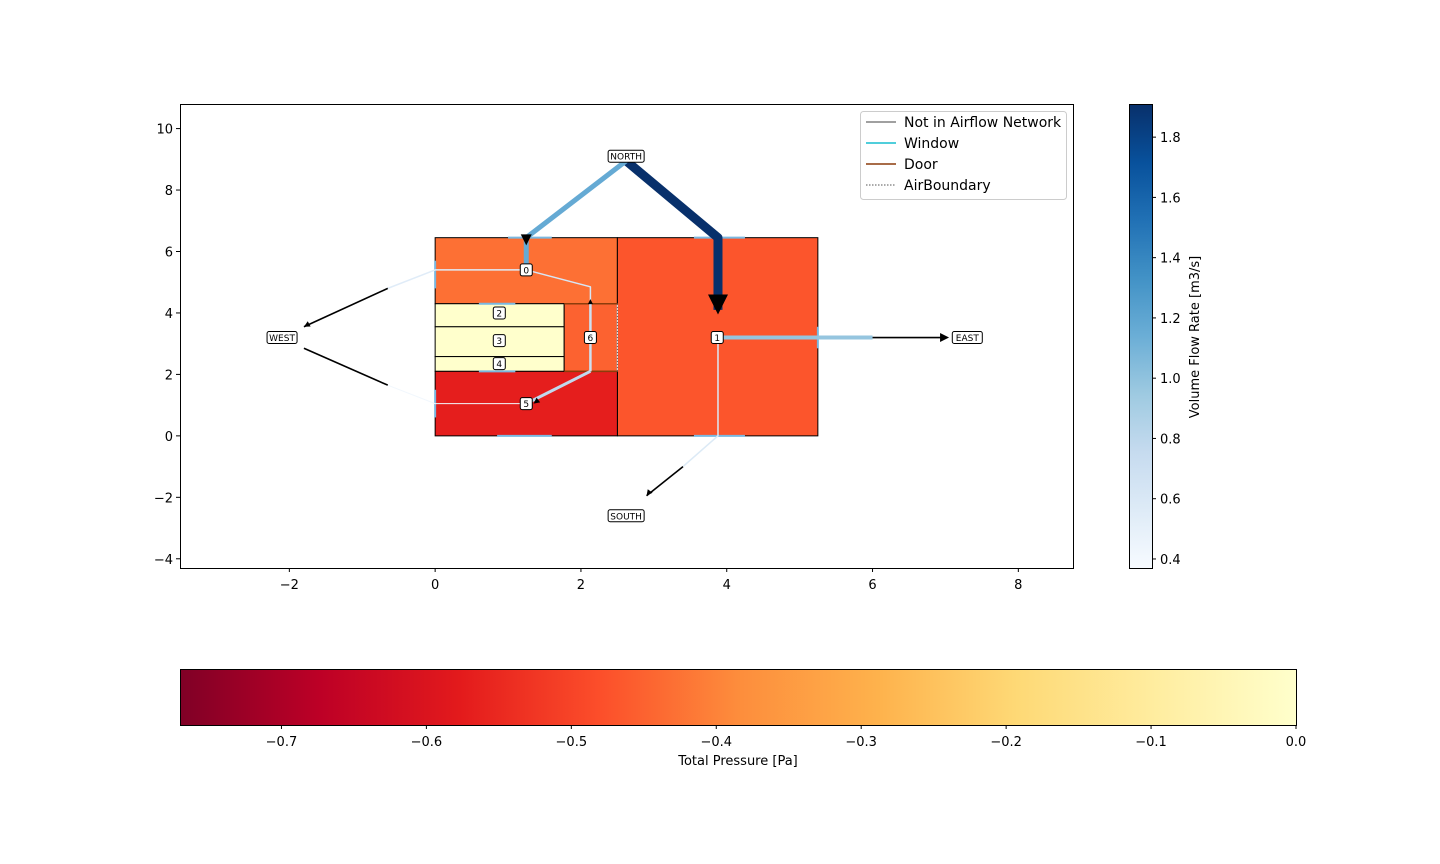 The image size is (1440, 864). Describe the element at coordinates (282, 742) in the screenshot. I see `pressure-colorbar-tick-label: −0.7` at that location.